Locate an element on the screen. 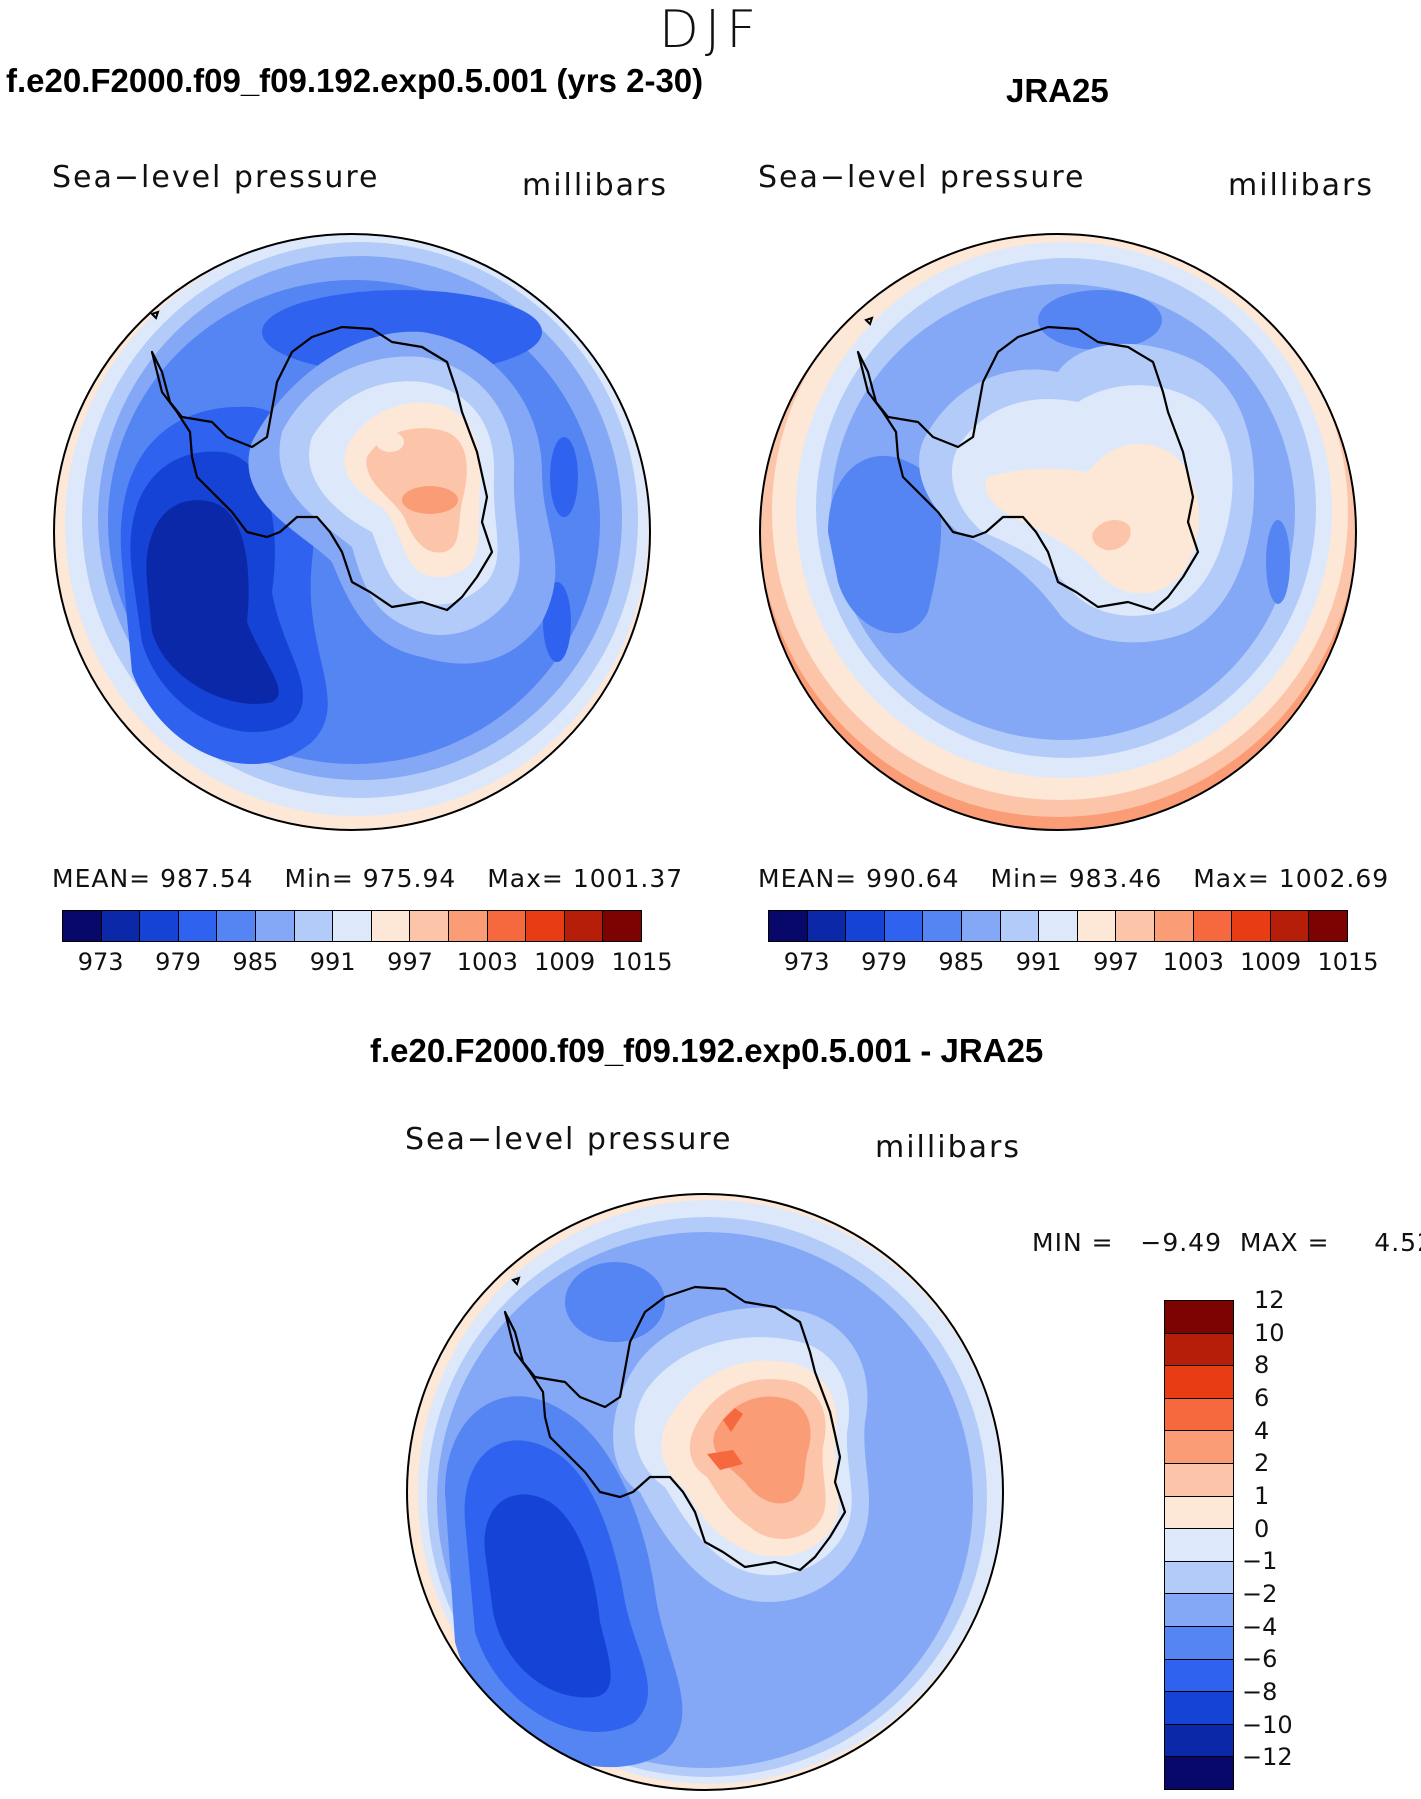 The height and width of the screenshot is (1799, 1421). colorbar-tick-label: −1 is located at coordinates (1260, 1561).